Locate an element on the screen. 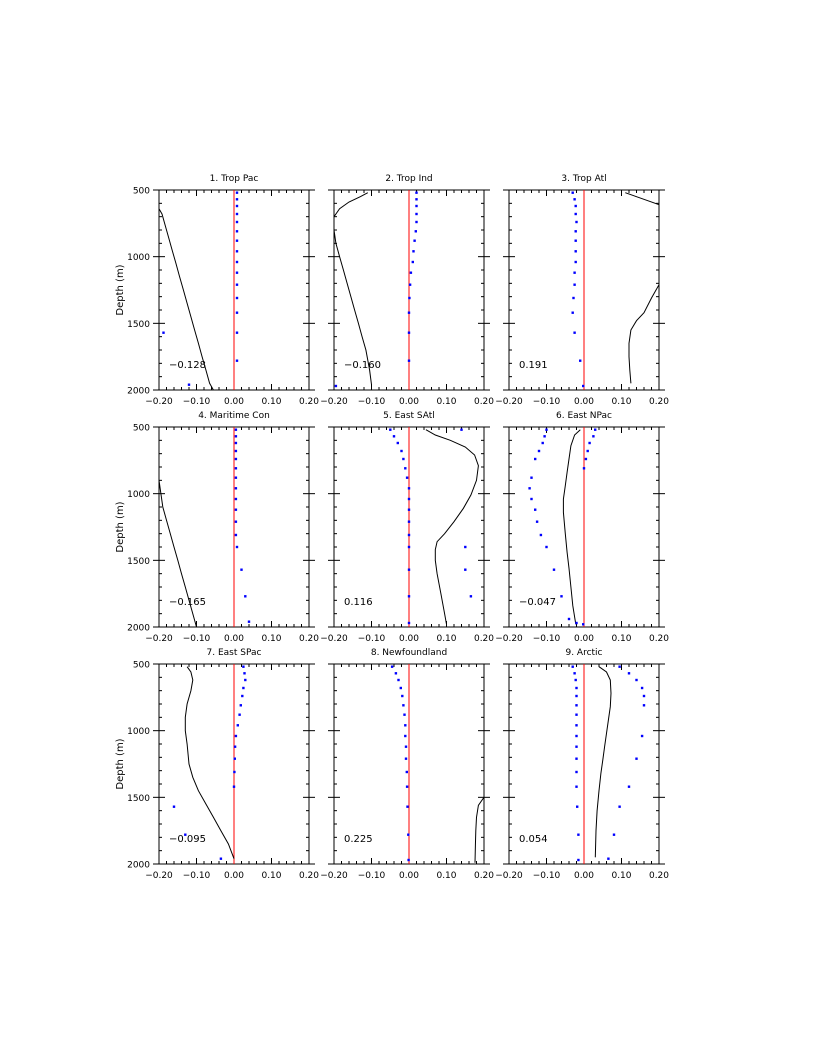 Image resolution: width=818 pixels, height=1055 pixels. panel-title: 8. Newfoundland is located at coordinates (409, 653).